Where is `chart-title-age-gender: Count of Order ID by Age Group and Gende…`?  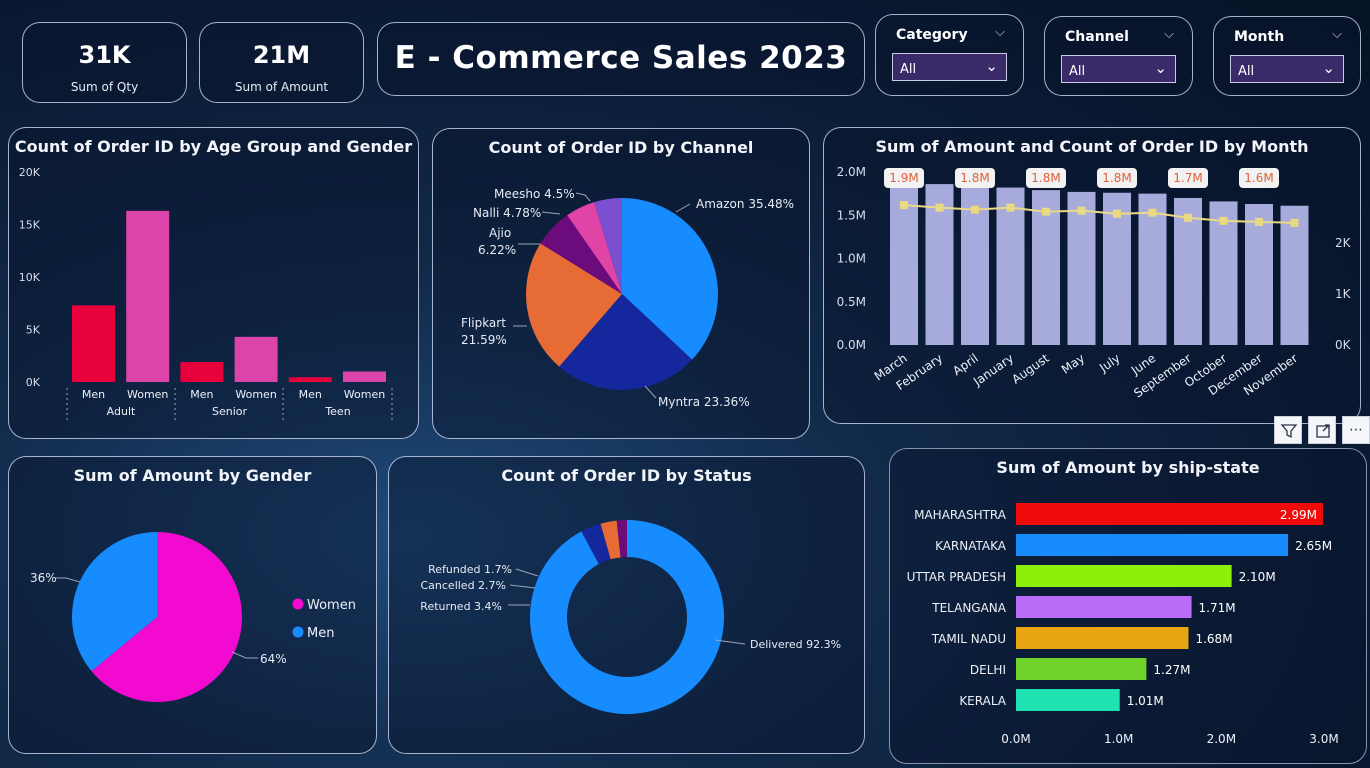
chart-title-age-gender: Count of Order ID by Age Group and Gende… is located at coordinates (213, 146).